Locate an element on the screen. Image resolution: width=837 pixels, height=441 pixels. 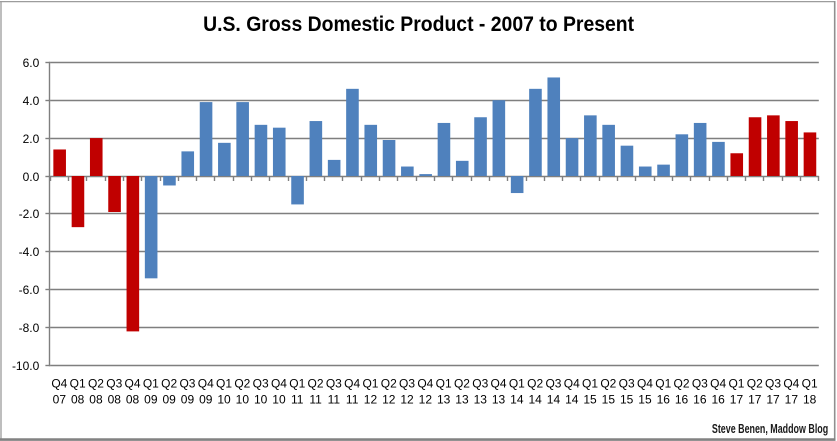
svg-text: 6.0 is located at coordinates (31, 63).